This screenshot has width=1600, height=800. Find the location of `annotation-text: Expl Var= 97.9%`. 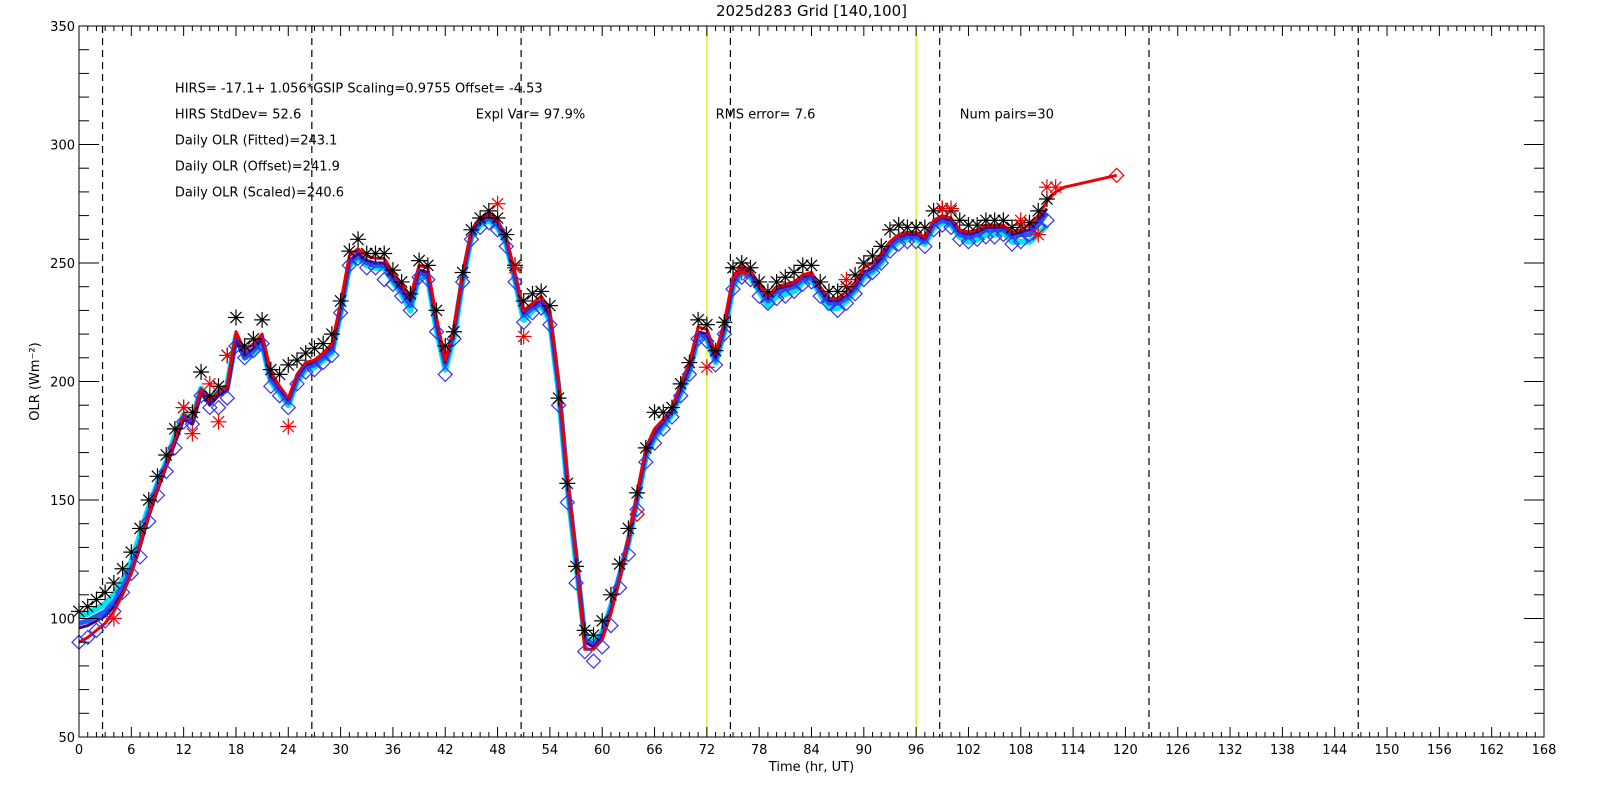

annotation-text: Expl Var= 97.9% is located at coordinates (530, 114).